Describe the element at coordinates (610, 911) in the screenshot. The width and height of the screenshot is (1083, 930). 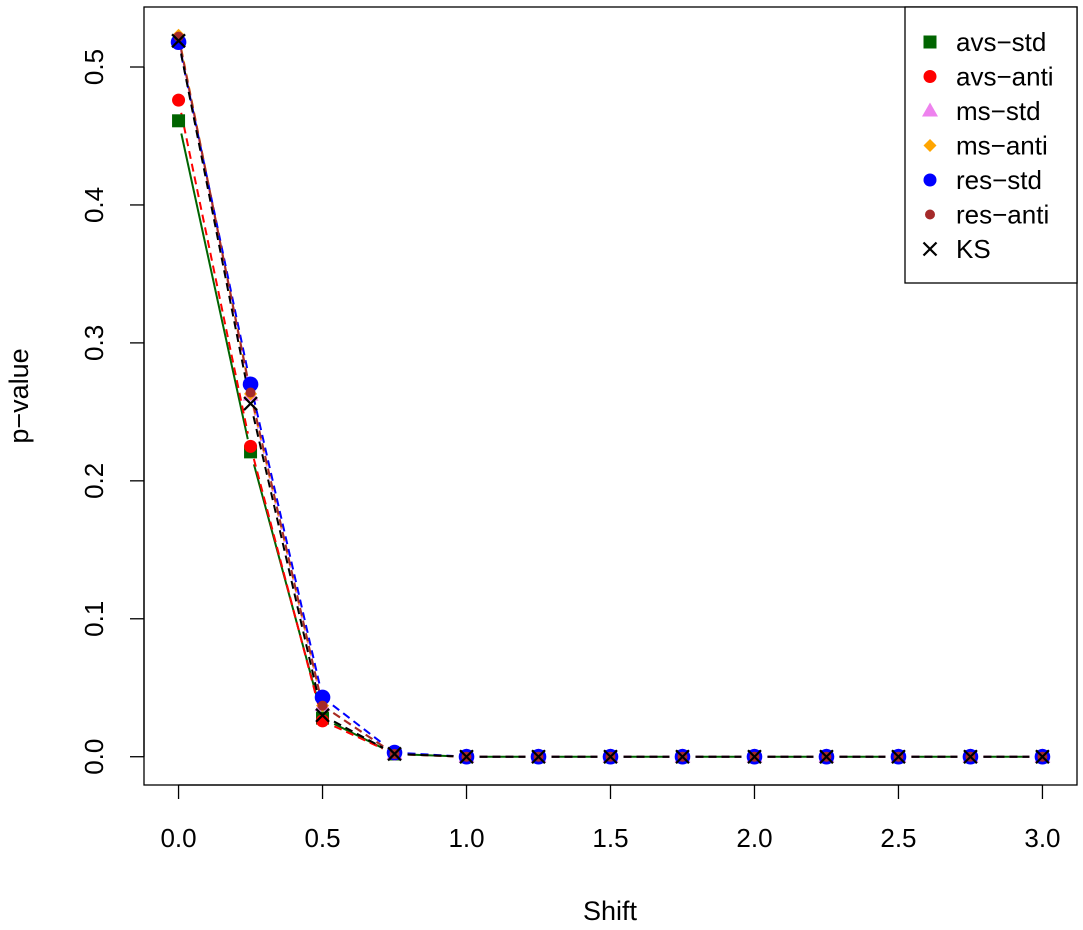
I see `x-axis-label: Shift` at that location.